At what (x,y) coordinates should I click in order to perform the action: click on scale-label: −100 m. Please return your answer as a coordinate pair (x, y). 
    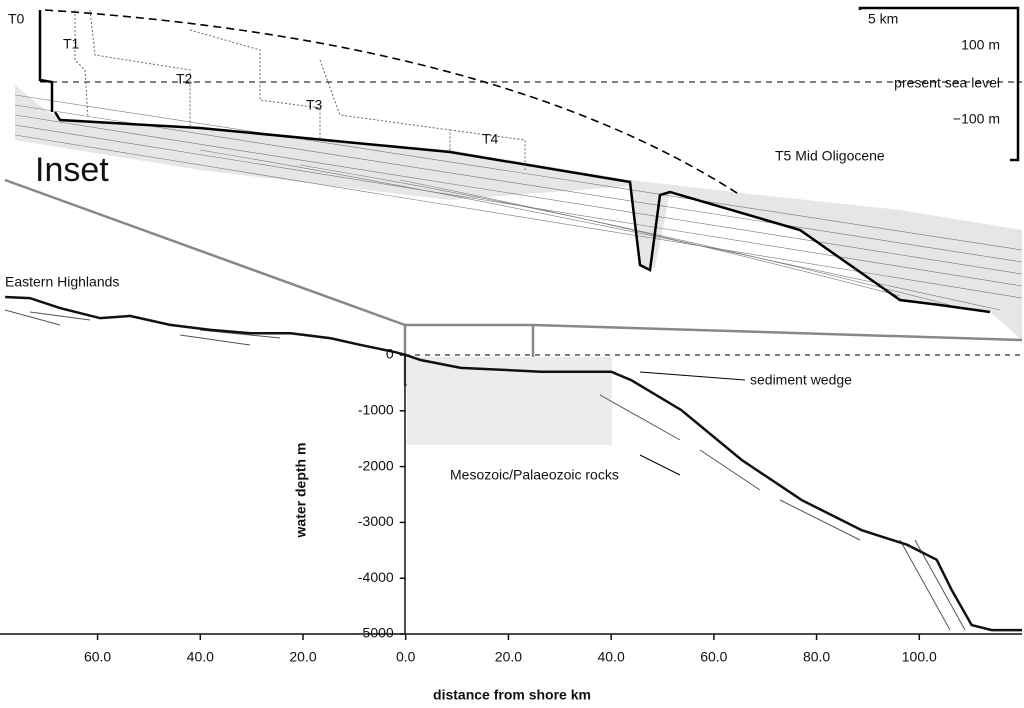
    Looking at the image, I should click on (976, 119).